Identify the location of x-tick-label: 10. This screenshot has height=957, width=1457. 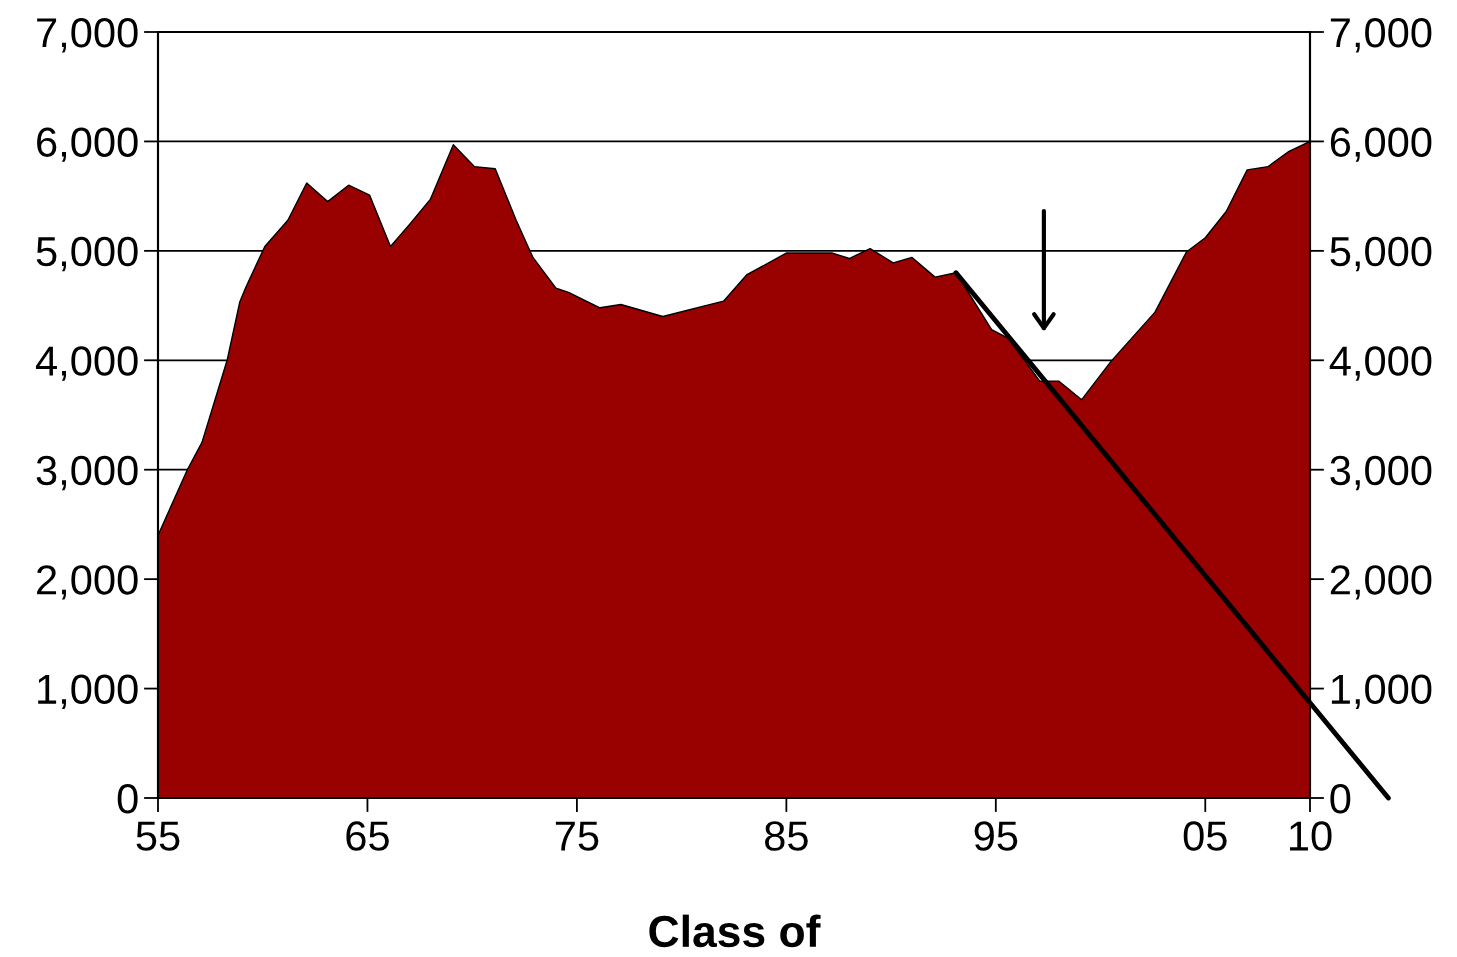
(1311, 836).